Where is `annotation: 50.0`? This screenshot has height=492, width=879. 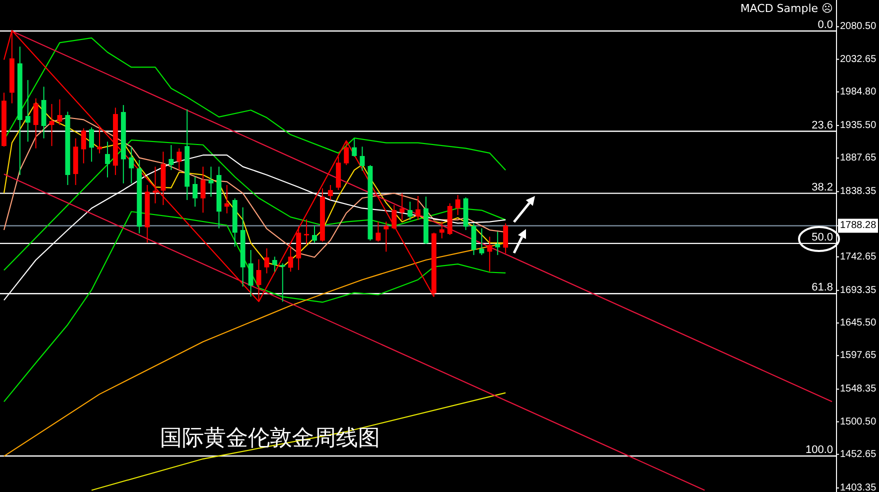 annotation: 50.0 is located at coordinates (822, 237).